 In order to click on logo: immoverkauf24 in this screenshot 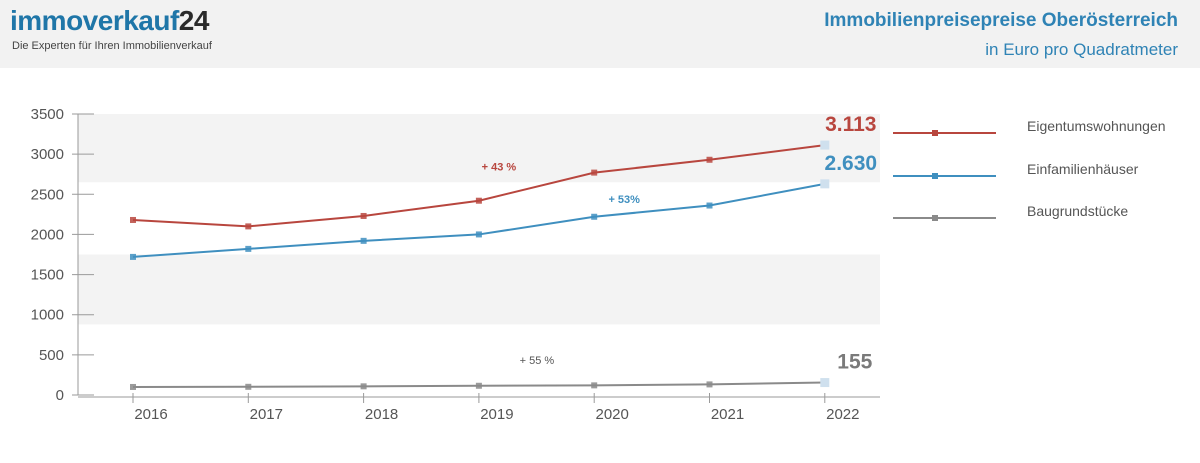, I will do `click(109, 21)`.